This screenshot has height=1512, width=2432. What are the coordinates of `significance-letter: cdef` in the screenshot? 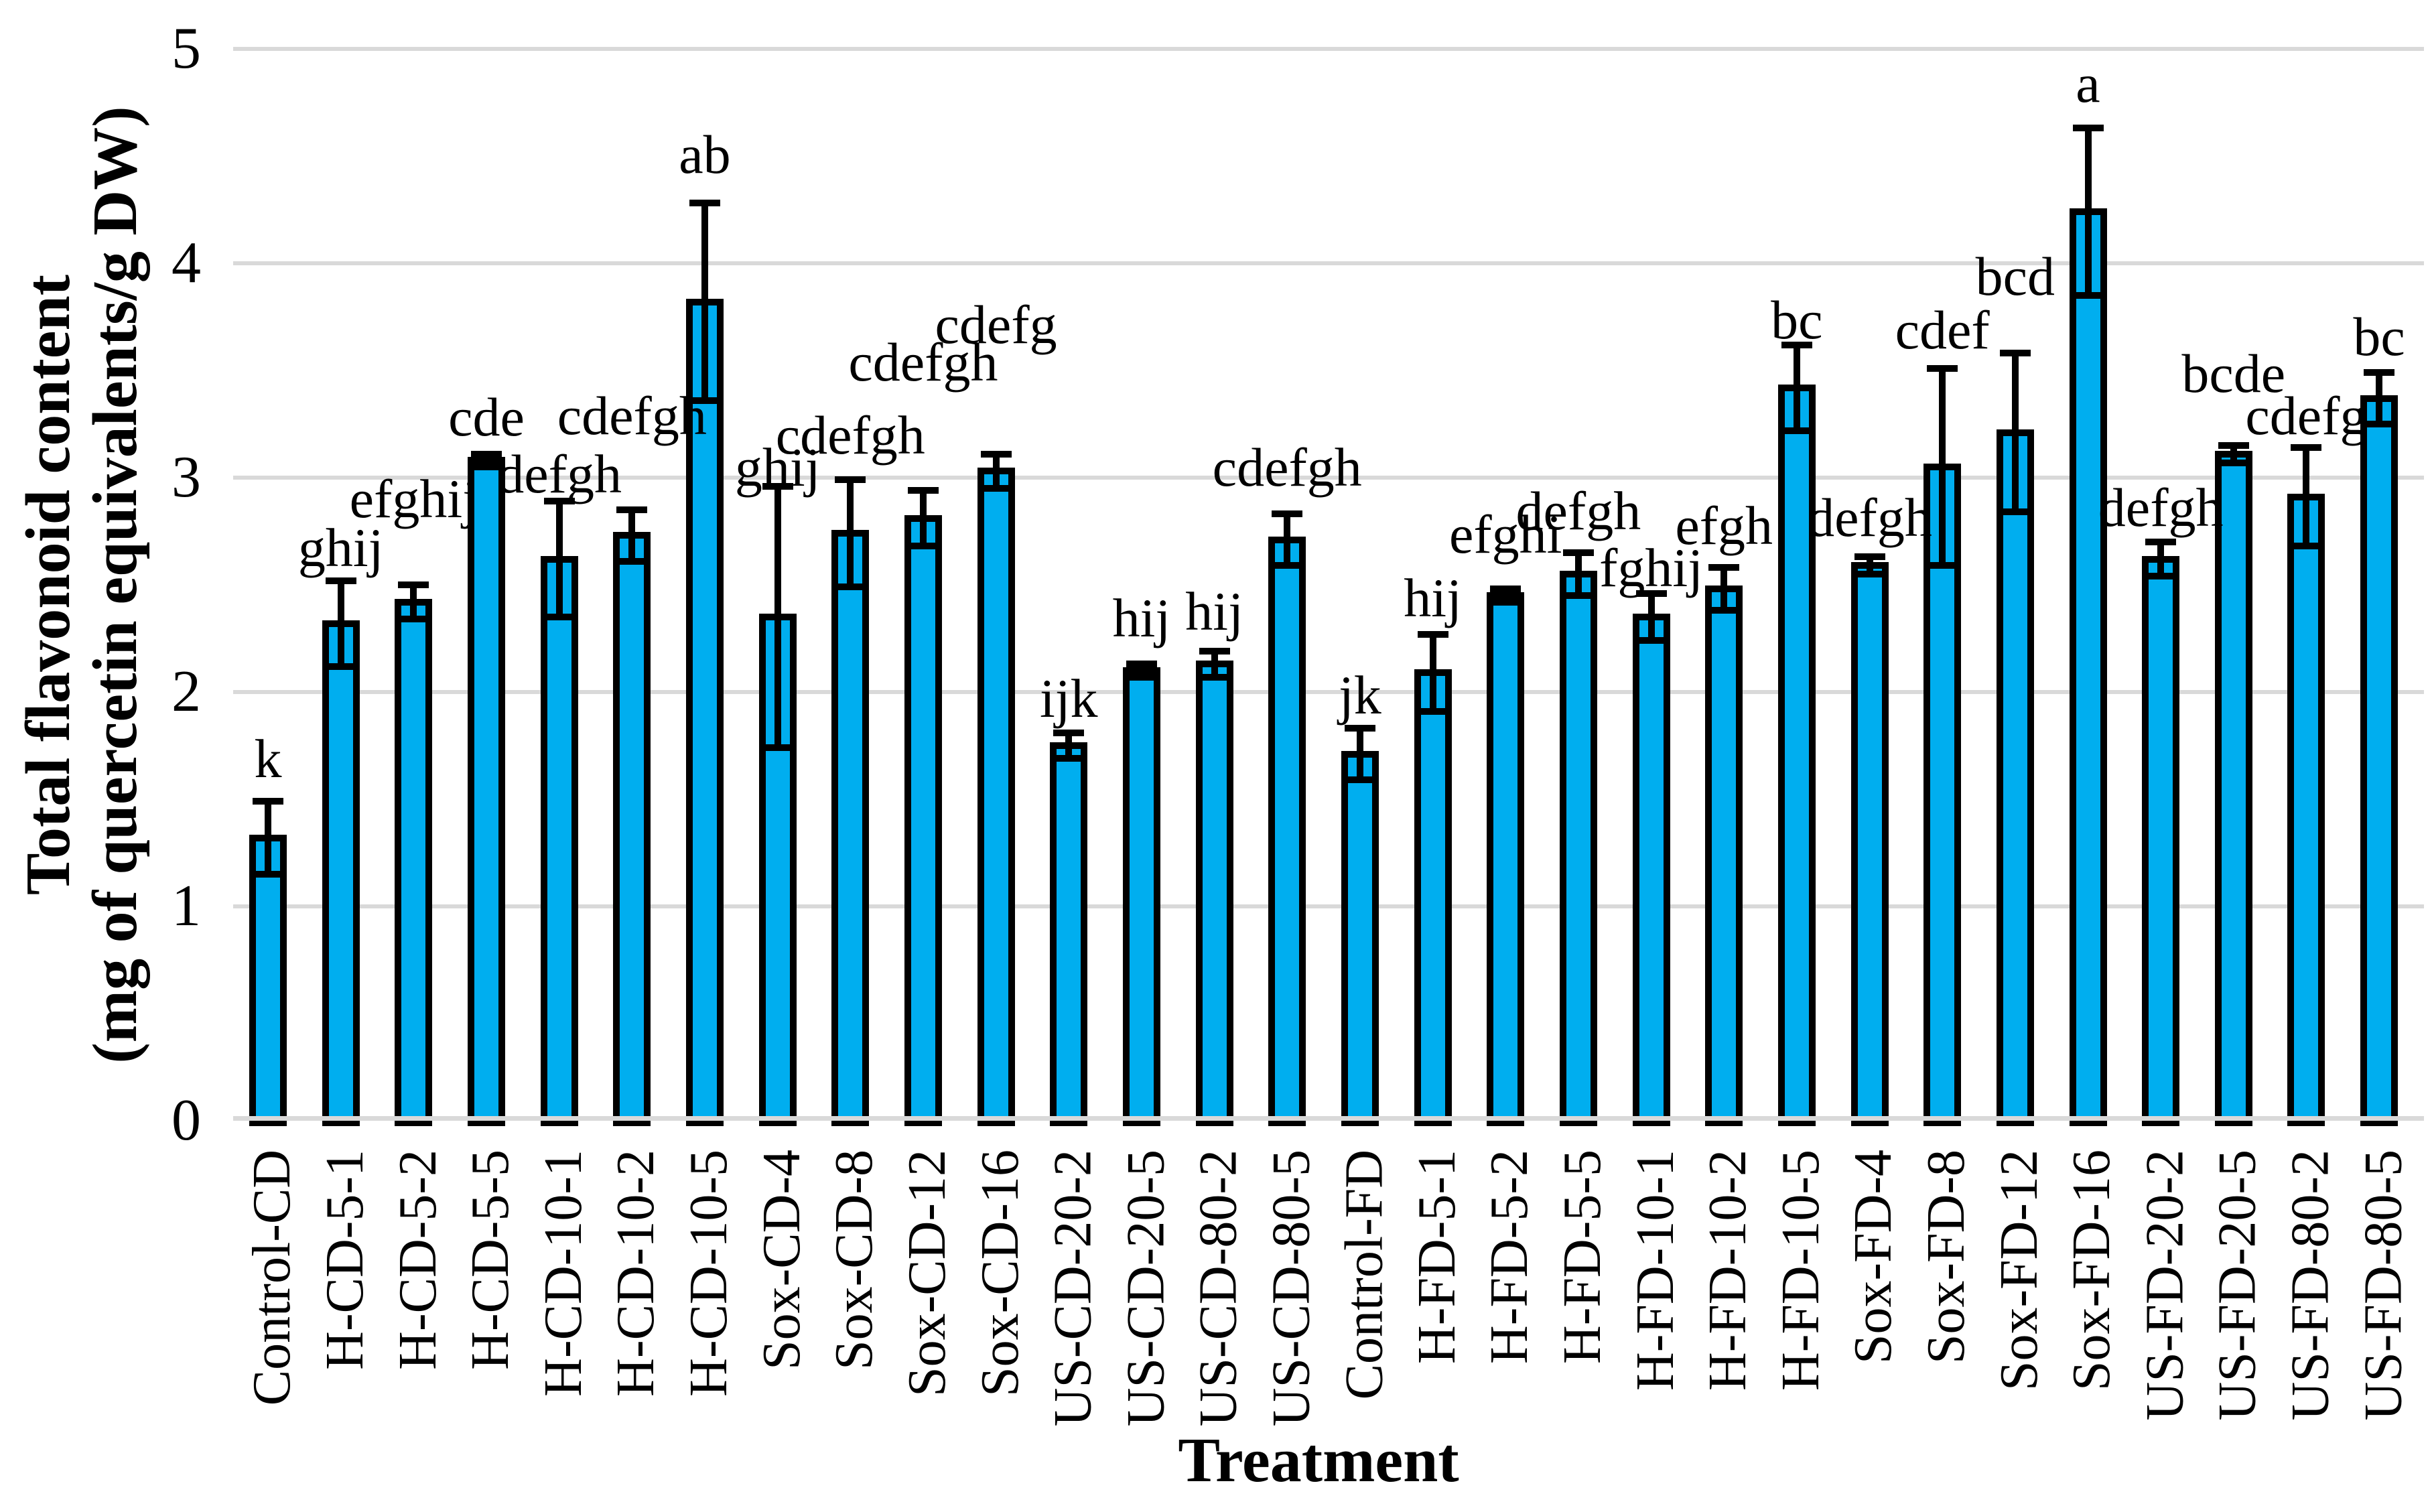 It's located at (1942, 329).